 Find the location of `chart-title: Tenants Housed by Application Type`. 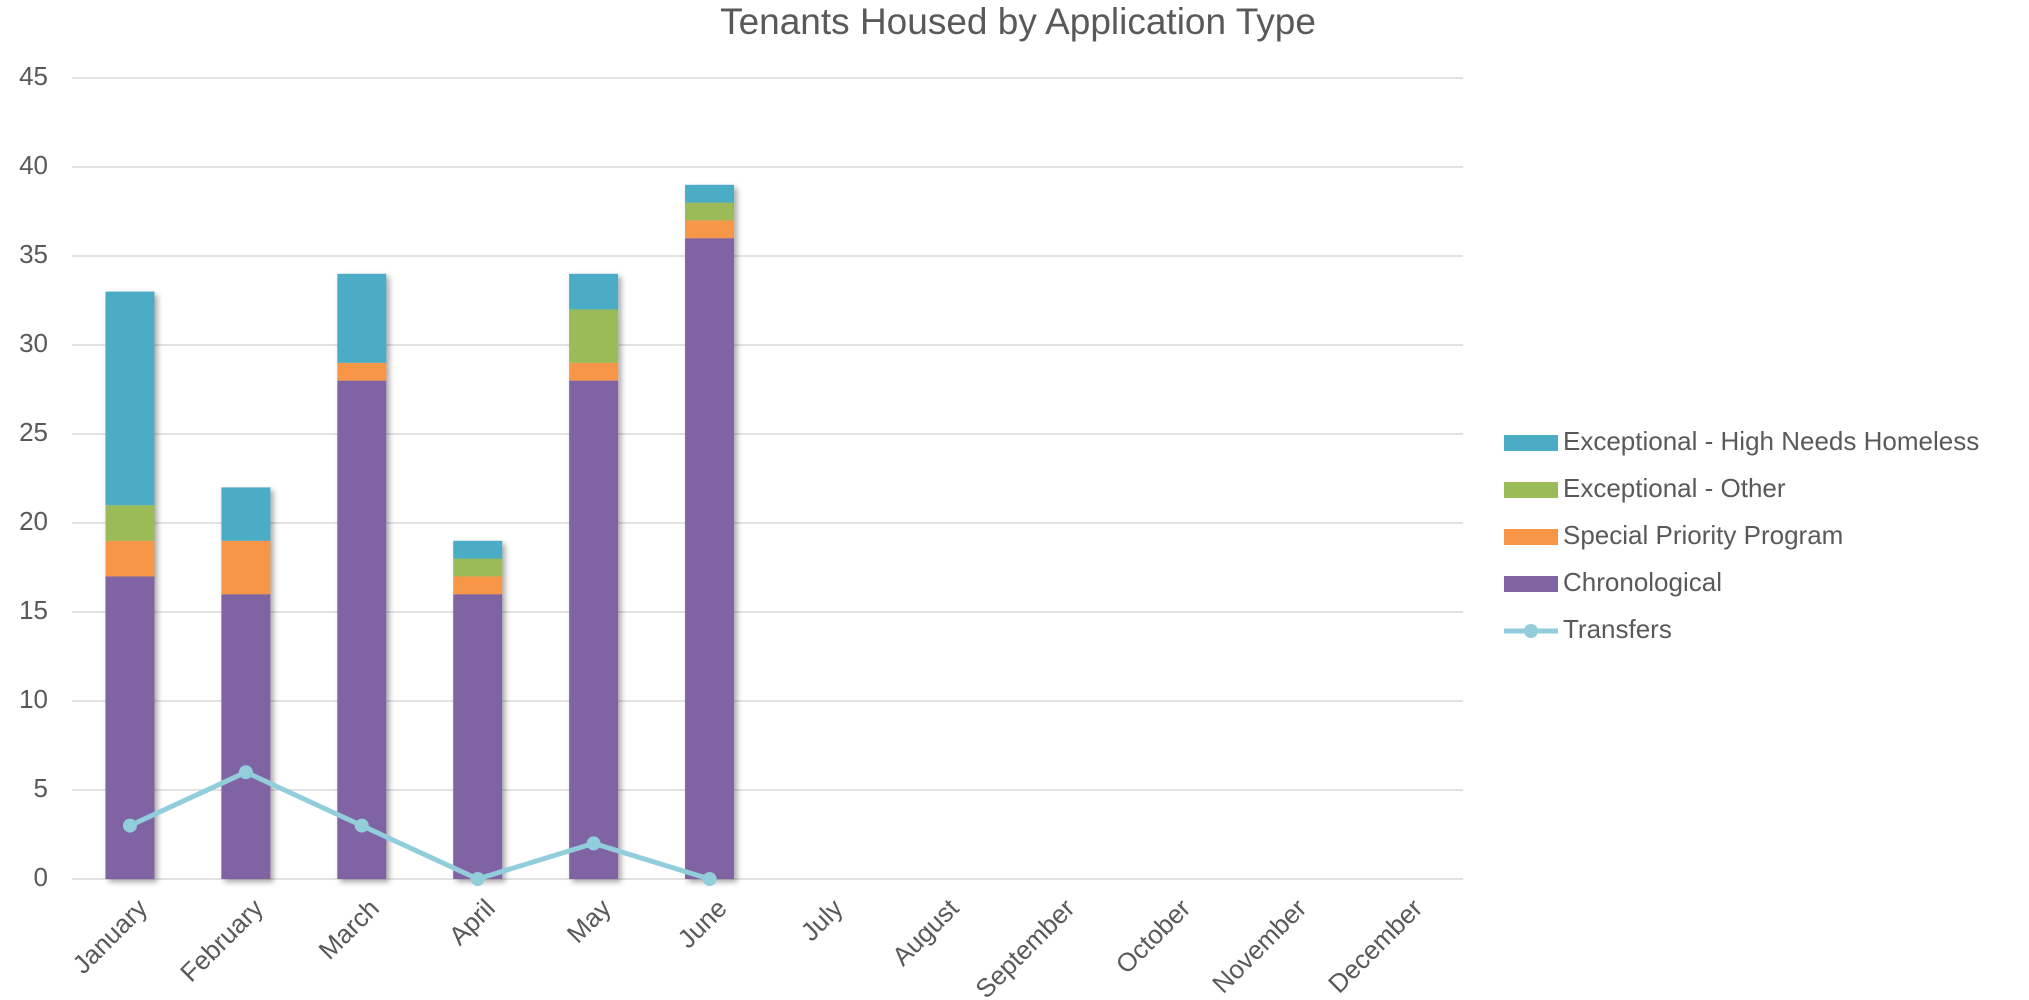

chart-title: Tenants Housed by Application Type is located at coordinates (1018, 21).